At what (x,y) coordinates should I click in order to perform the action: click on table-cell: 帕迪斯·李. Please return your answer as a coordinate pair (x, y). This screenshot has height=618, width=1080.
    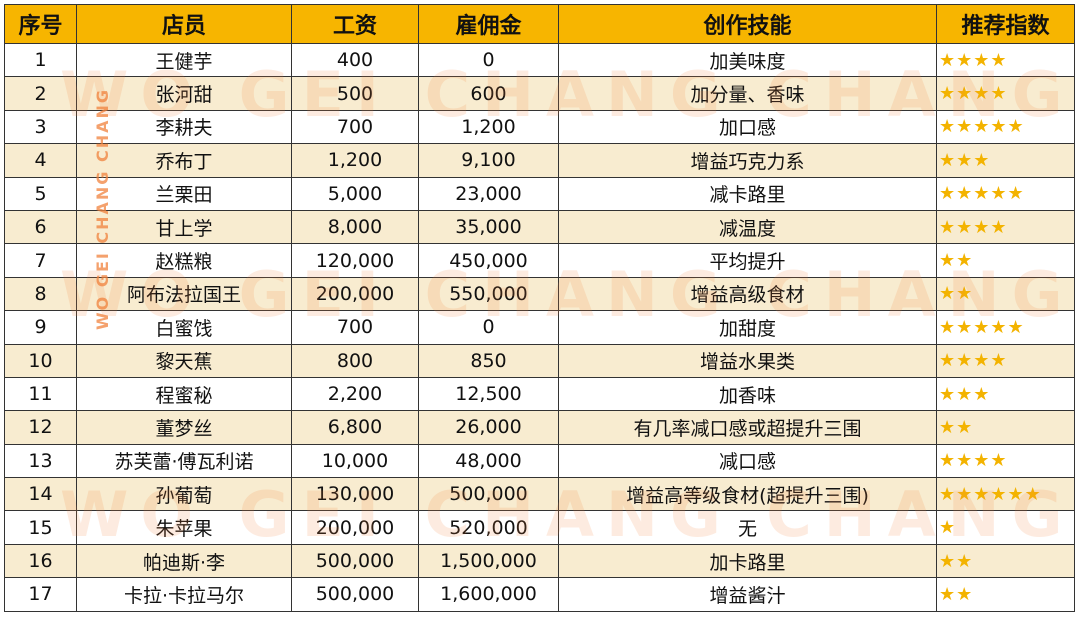
    Looking at the image, I should click on (184, 561).